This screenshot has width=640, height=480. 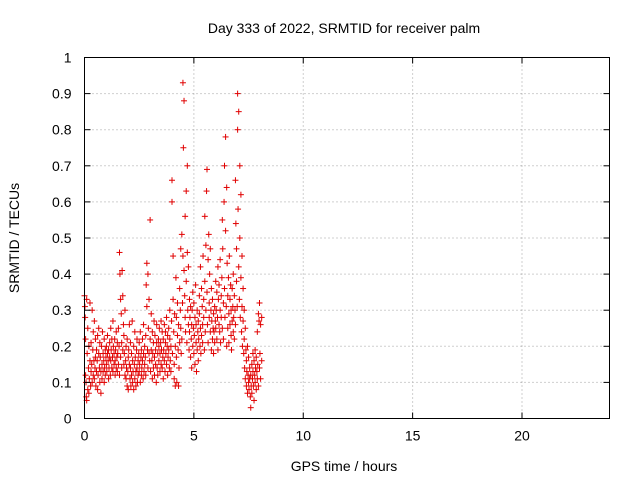 What do you see at coordinates (62, 238) in the screenshot?
I see `y-tick-labels: 0 0.1 0.2 0.3 0.4 0.5 0.6 0.7 0.8 0.9 1` at bounding box center [62, 238].